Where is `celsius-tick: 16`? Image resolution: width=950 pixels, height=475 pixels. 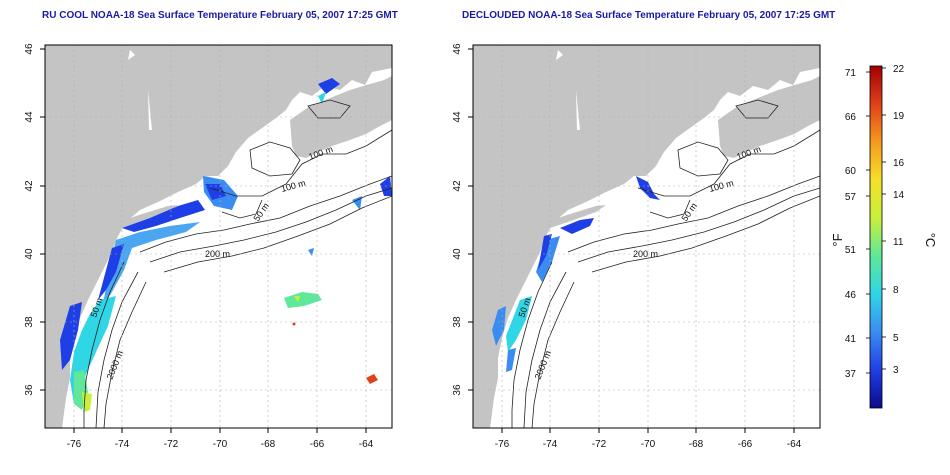
celsius-tick: 16 is located at coordinates (899, 163).